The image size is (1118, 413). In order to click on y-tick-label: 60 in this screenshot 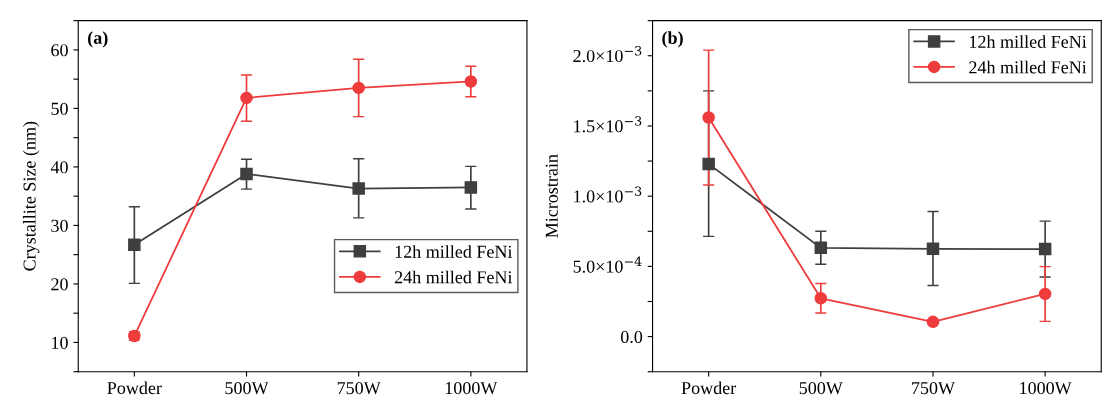, I will do `click(59, 50)`.